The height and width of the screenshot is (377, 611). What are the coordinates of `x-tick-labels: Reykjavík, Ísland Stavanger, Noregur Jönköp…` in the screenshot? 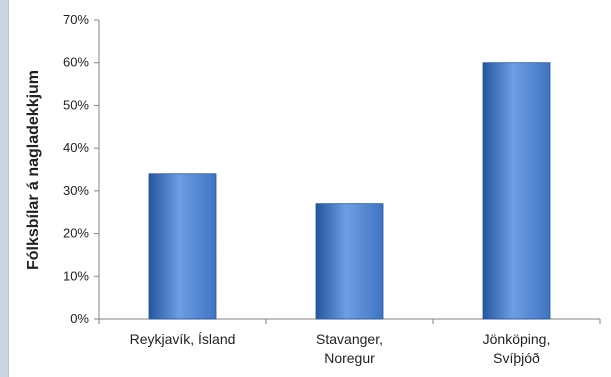 It's located at (340, 348).